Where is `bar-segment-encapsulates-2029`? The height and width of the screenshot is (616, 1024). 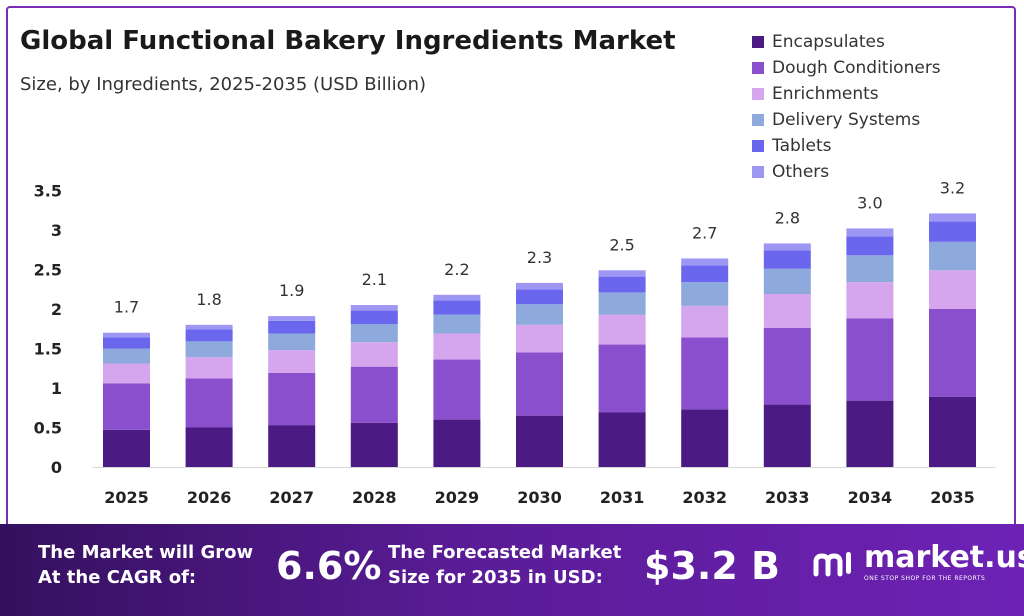
bar-segment-encapsulates-2029 is located at coordinates (457, 443).